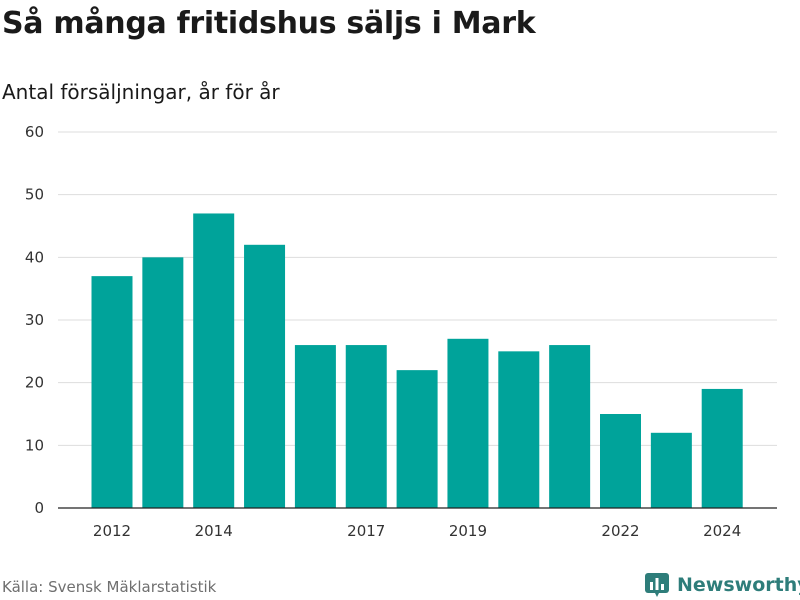 This screenshot has width=800, height=600. I want to click on brand-name: Newsworthy, so click(738, 585).